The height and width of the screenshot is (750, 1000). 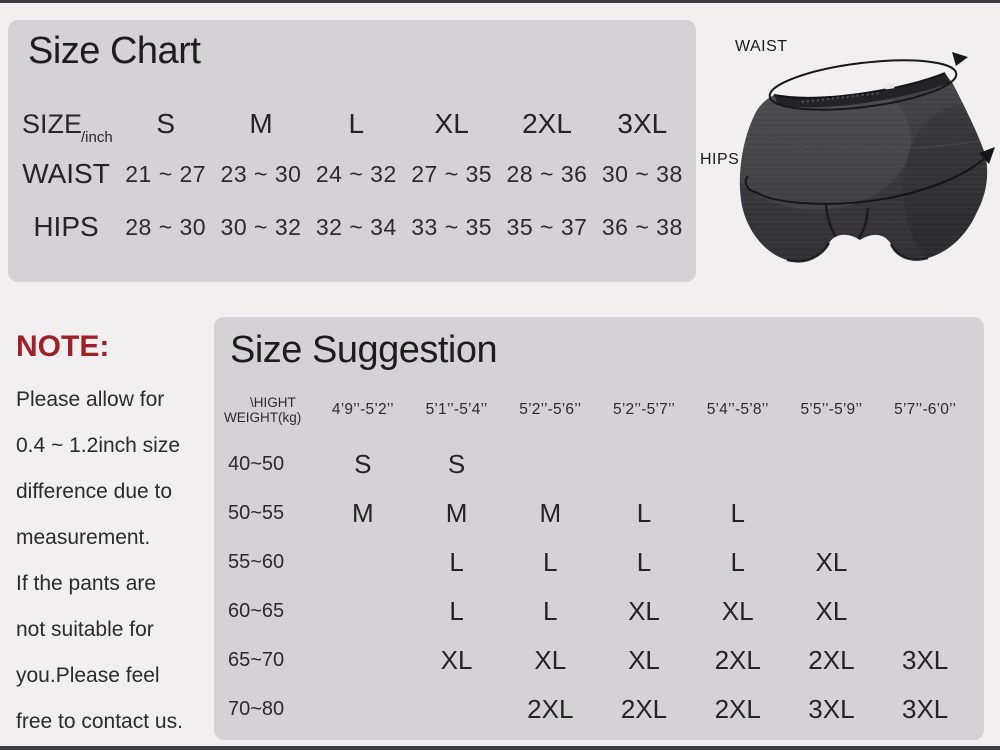 What do you see at coordinates (642, 226) in the screenshot?
I see `hips-value: 36 ~ 38` at bounding box center [642, 226].